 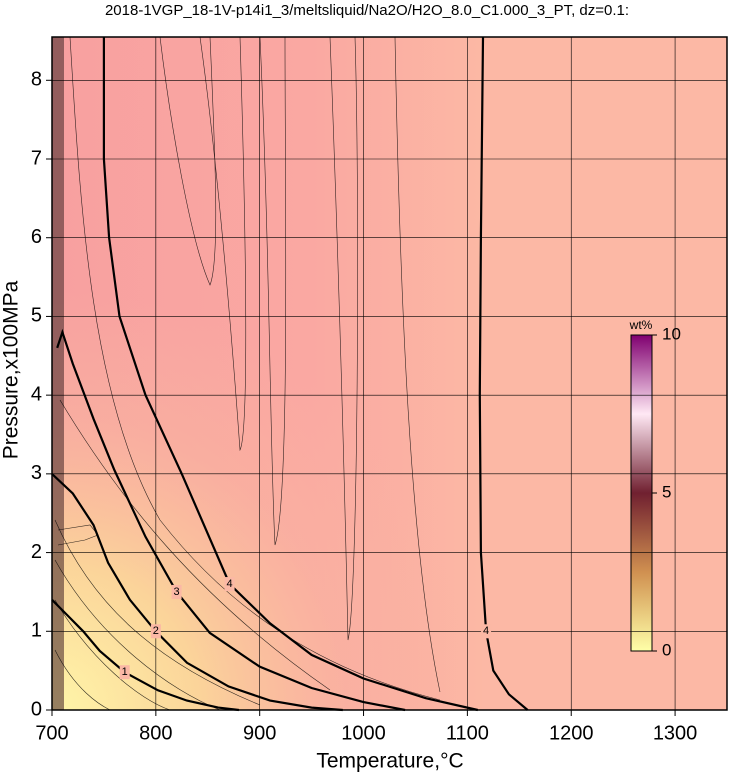 What do you see at coordinates (363, 733) in the screenshot?
I see `x-tick-label: 1000` at bounding box center [363, 733].